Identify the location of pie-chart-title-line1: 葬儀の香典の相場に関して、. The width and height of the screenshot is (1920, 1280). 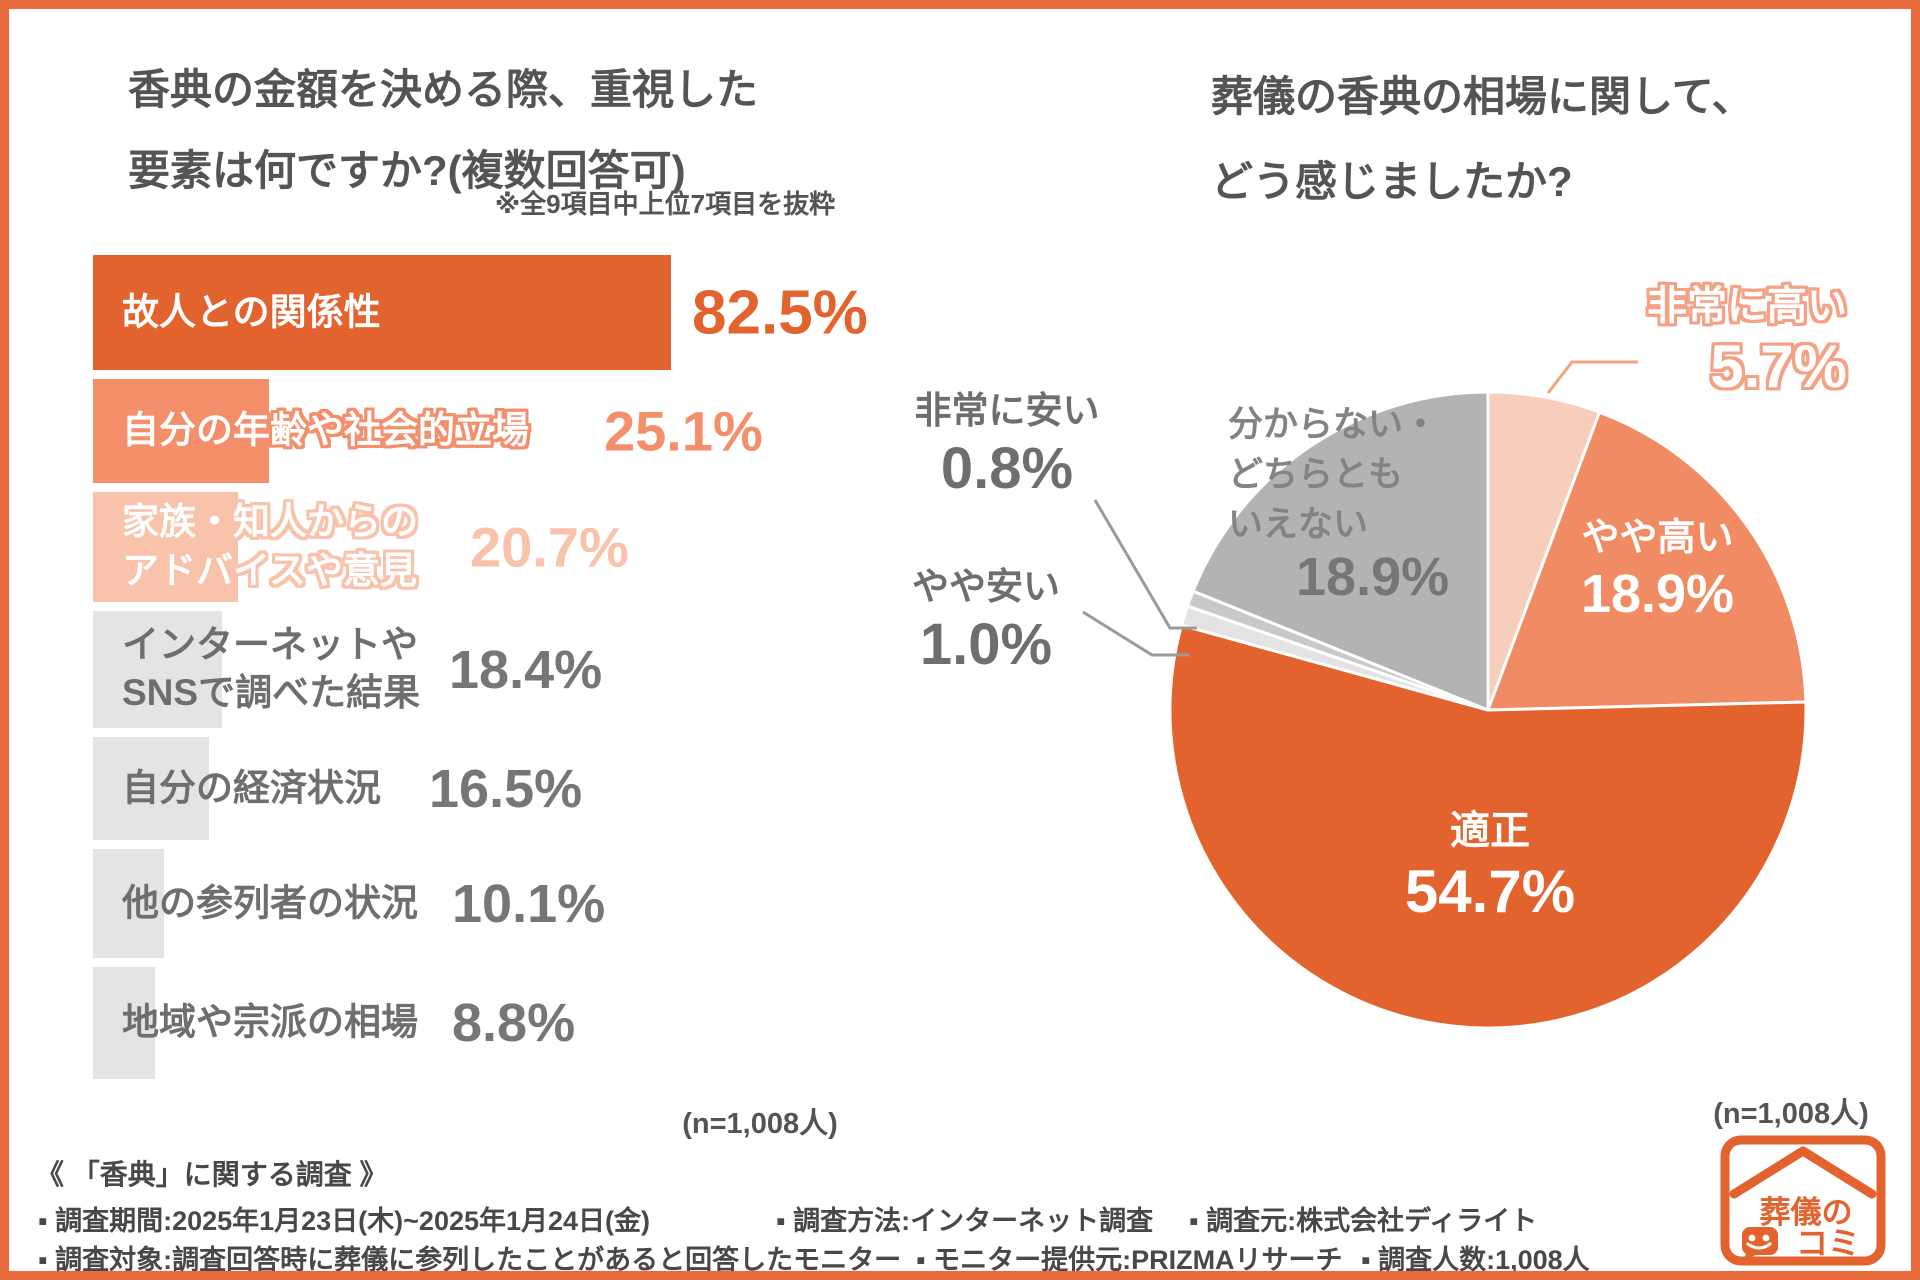
(1482, 96).